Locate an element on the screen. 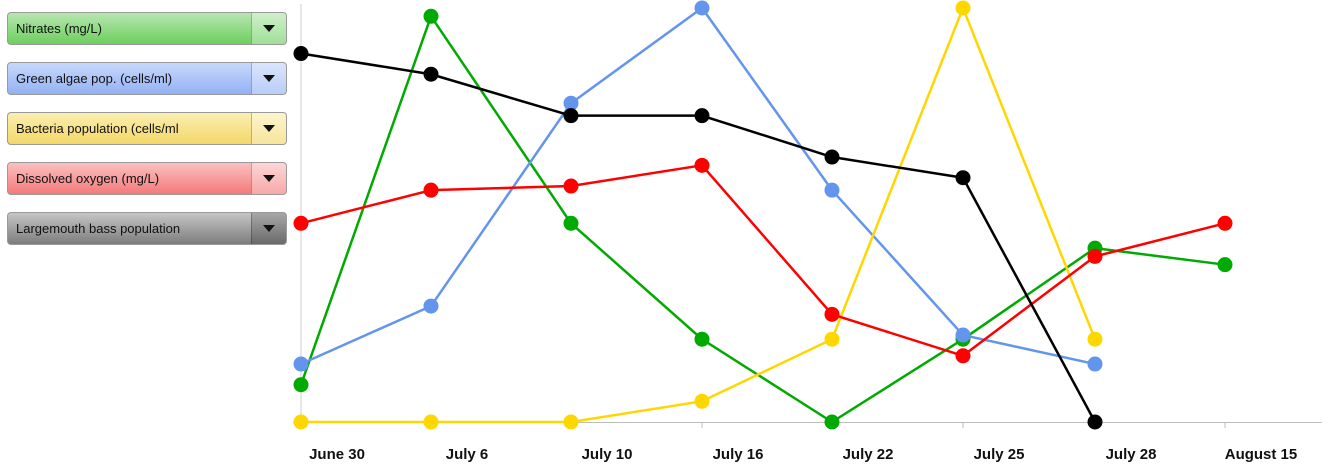  series-select-label: Green algae pop. (cells/ml) is located at coordinates (94, 78).